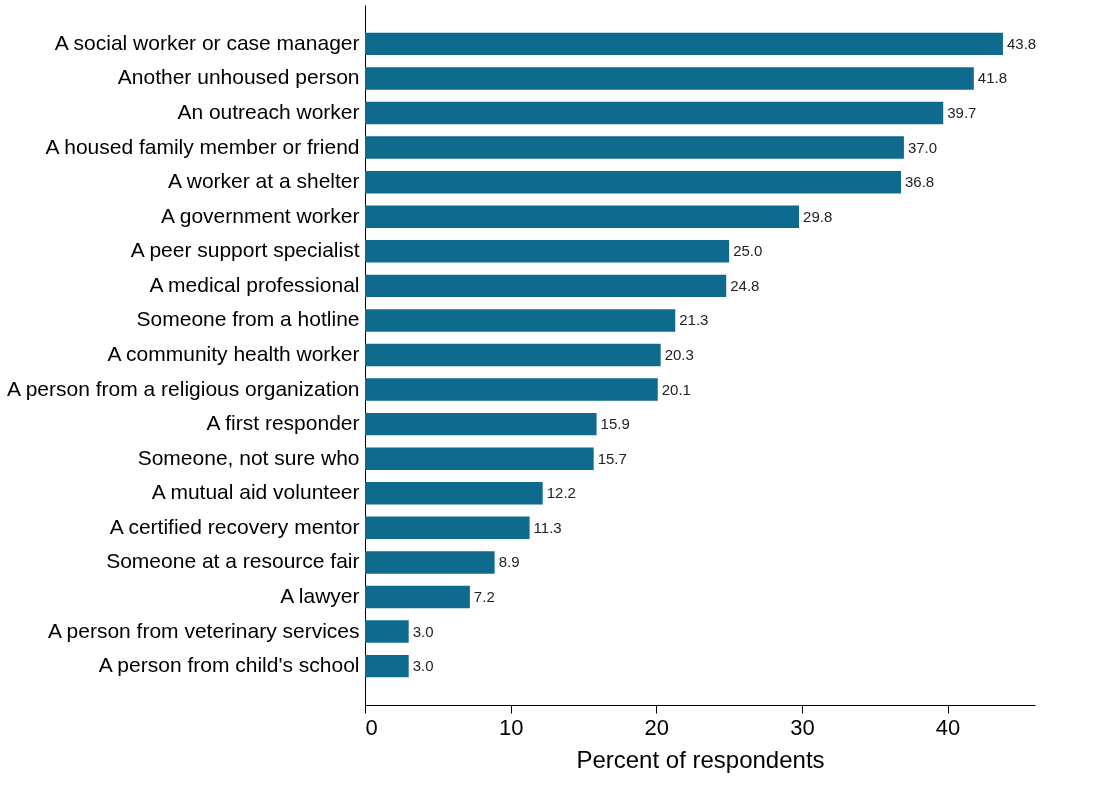  Describe the element at coordinates (615, 424) in the screenshot. I see `data-label: 15.9` at that location.